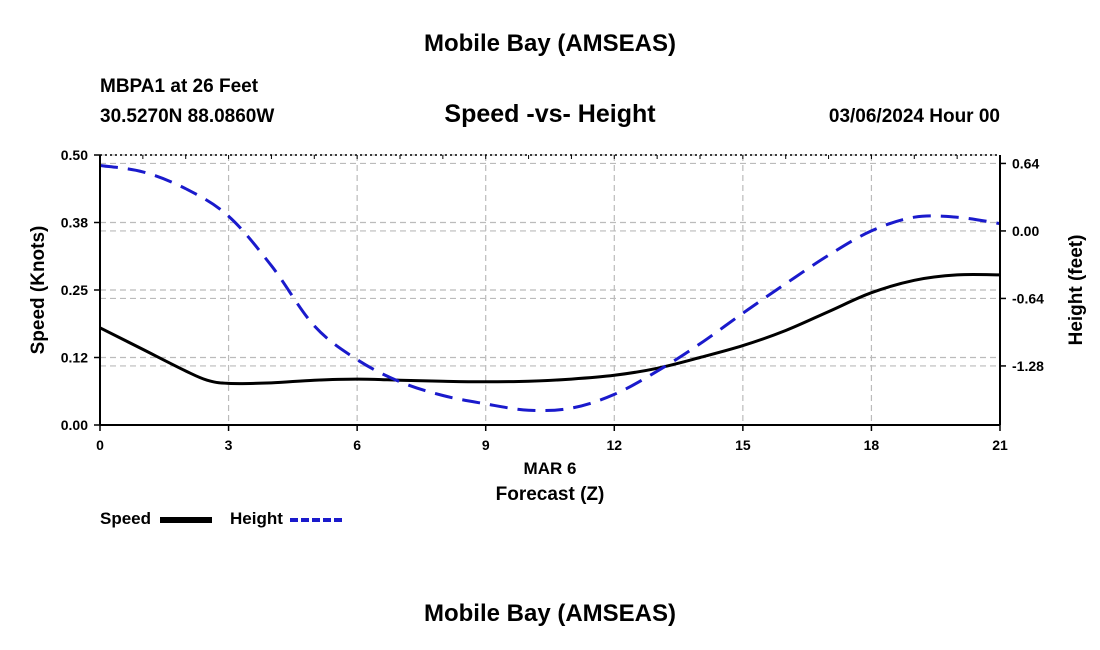 The image size is (1100, 650). What do you see at coordinates (74, 358) in the screenshot?
I see `y-tick-label: 0.12` at bounding box center [74, 358].